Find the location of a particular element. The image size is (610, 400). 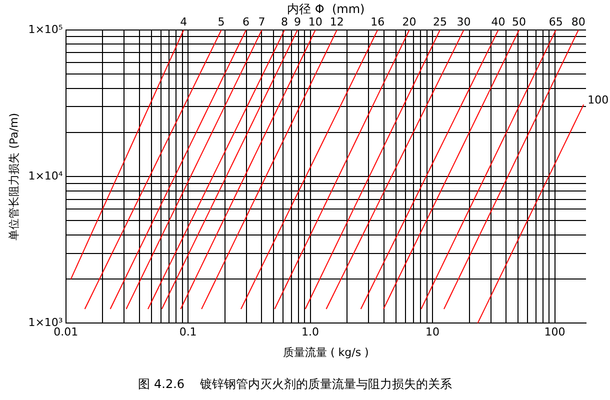

series-label: 100 is located at coordinates (598, 99).